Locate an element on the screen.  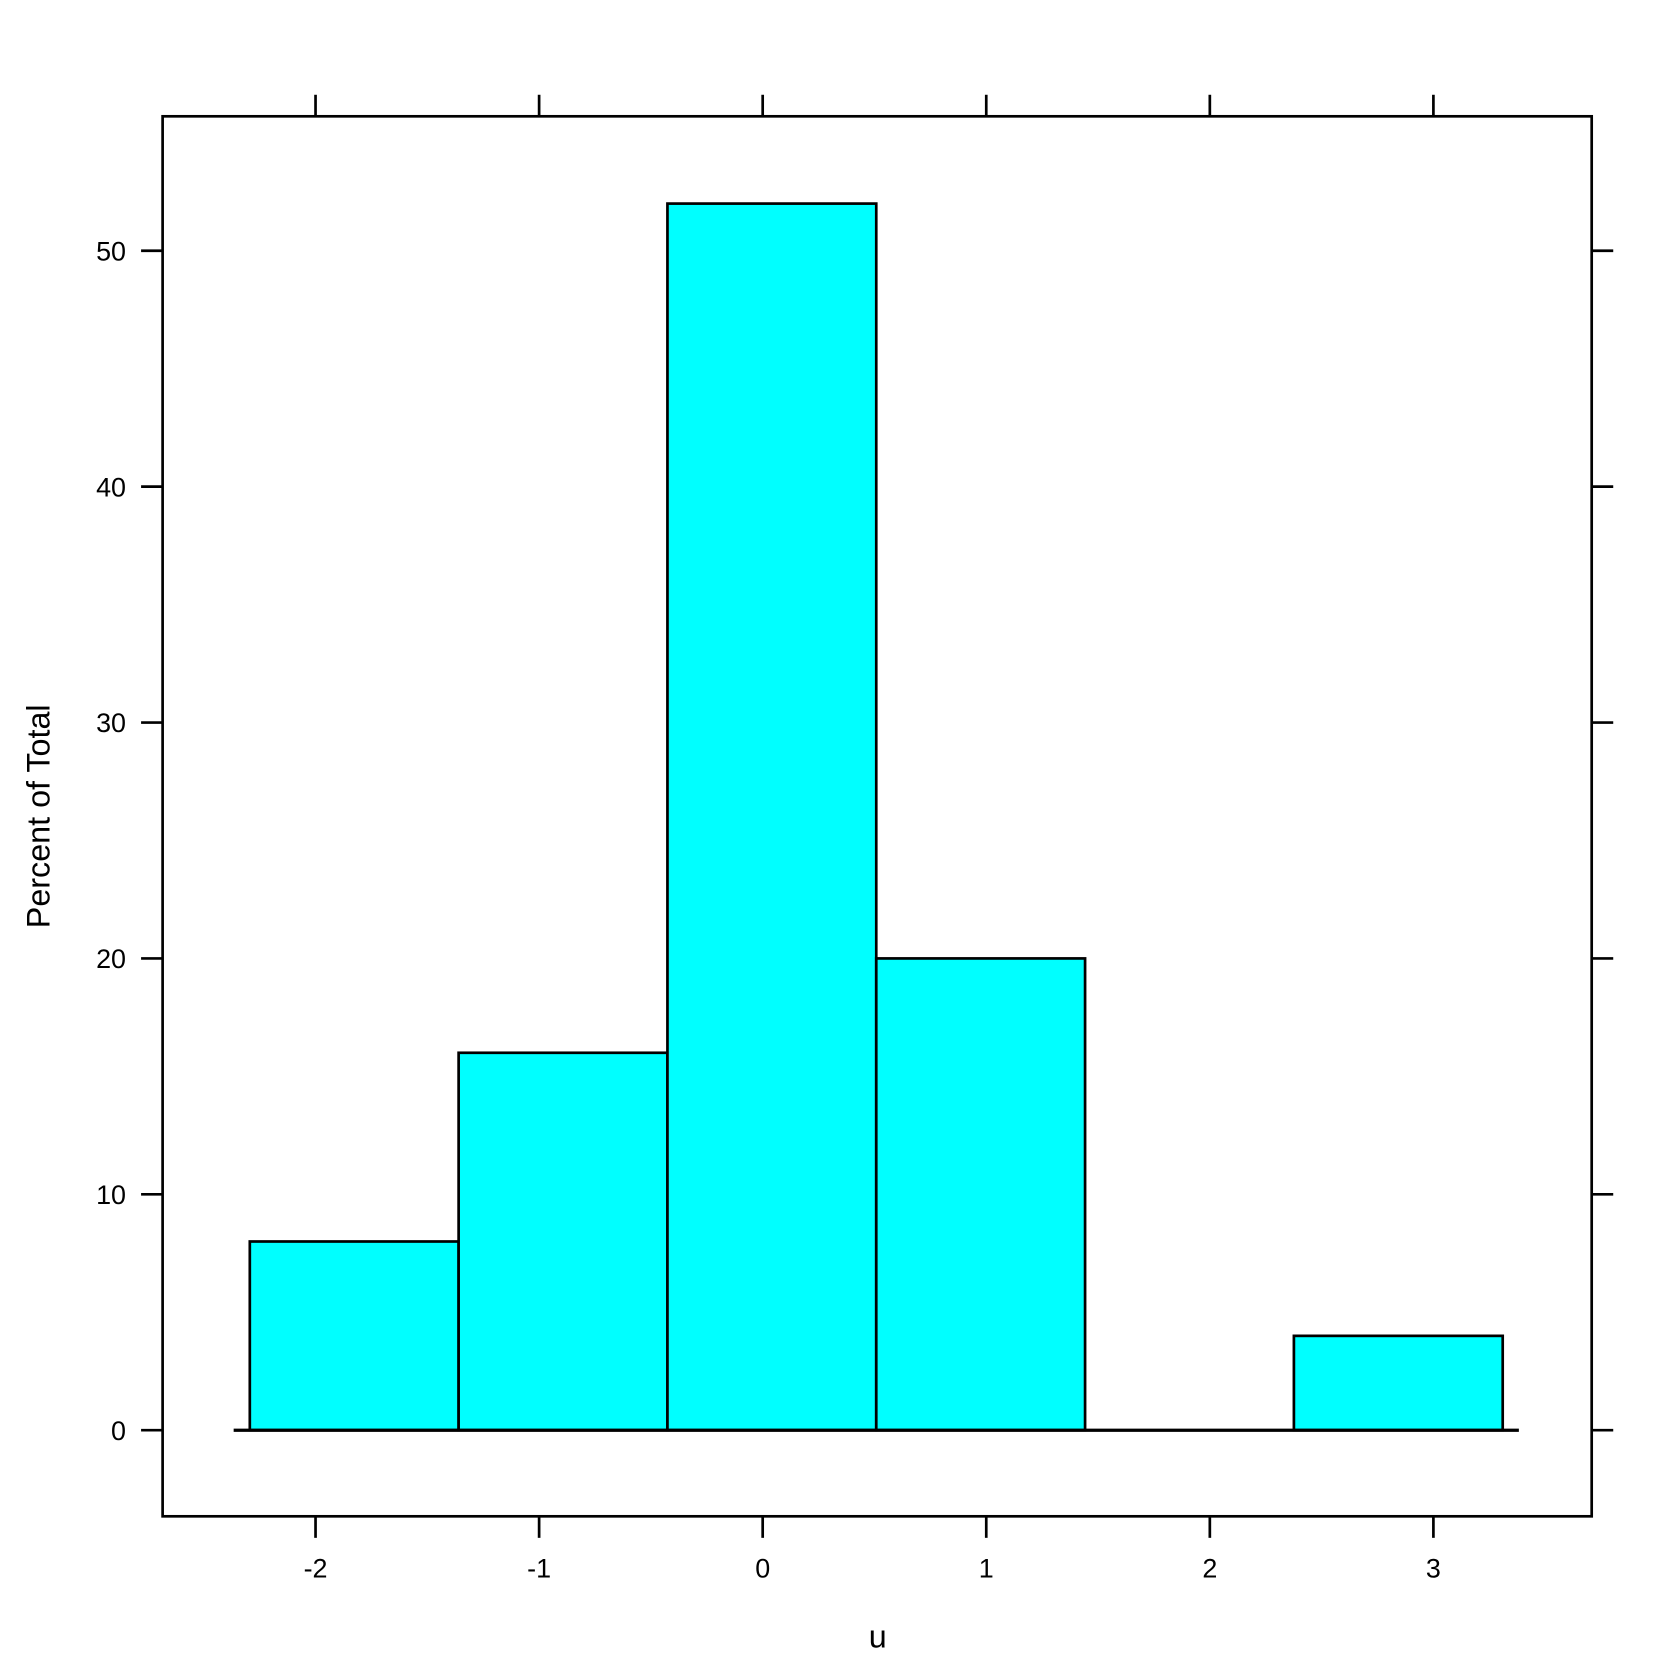
x-tick-label: 0 is located at coordinates (762, 1569).